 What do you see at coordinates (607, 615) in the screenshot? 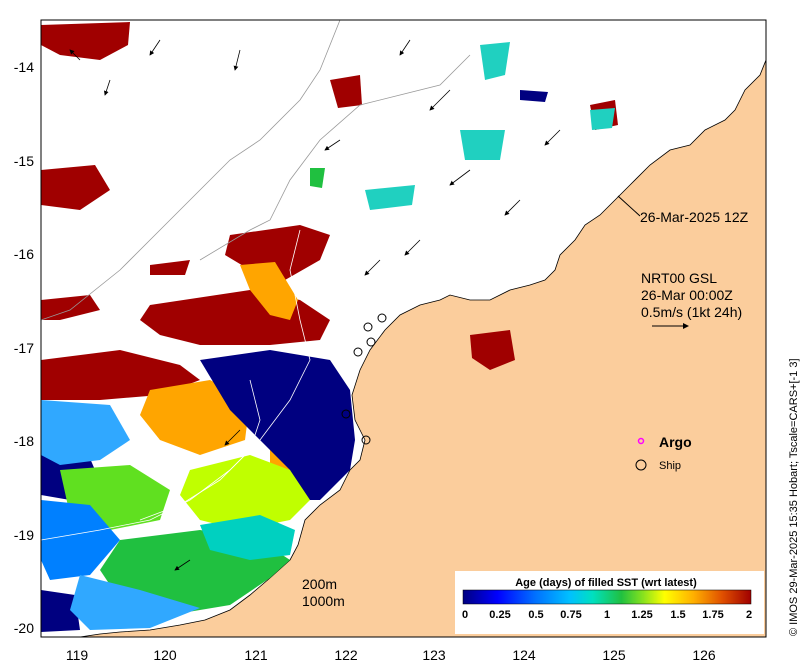
I see `colorbar-tick: 1` at bounding box center [607, 615].